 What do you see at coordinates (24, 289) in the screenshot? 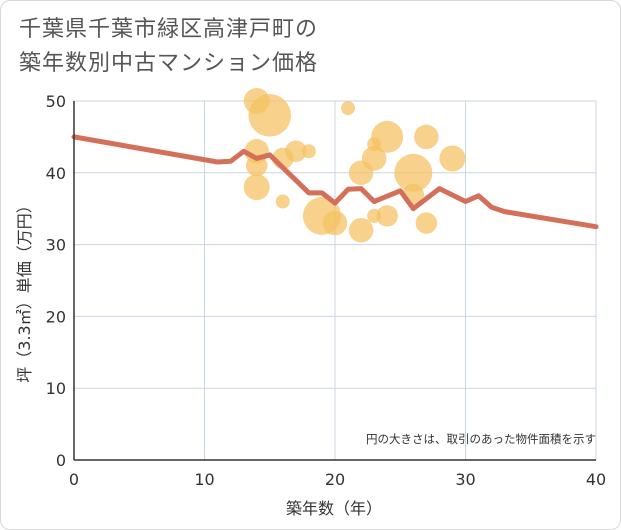
I see `y-axis-label: 坪（3.3㎡）単価（万円）` at bounding box center [24, 289].